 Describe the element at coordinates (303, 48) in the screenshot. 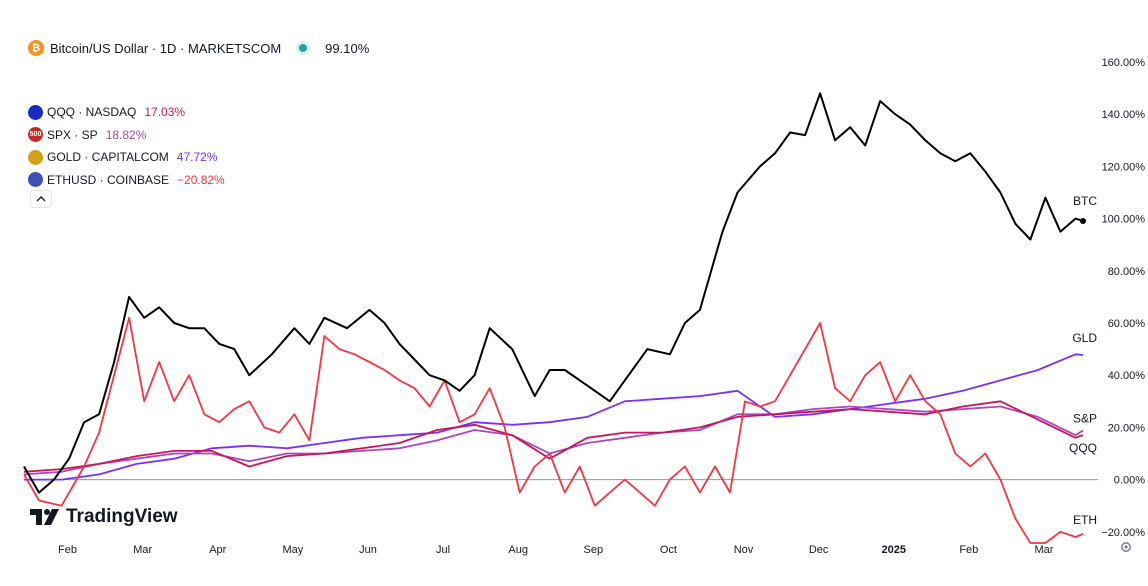

I see `market-status-icon` at that location.